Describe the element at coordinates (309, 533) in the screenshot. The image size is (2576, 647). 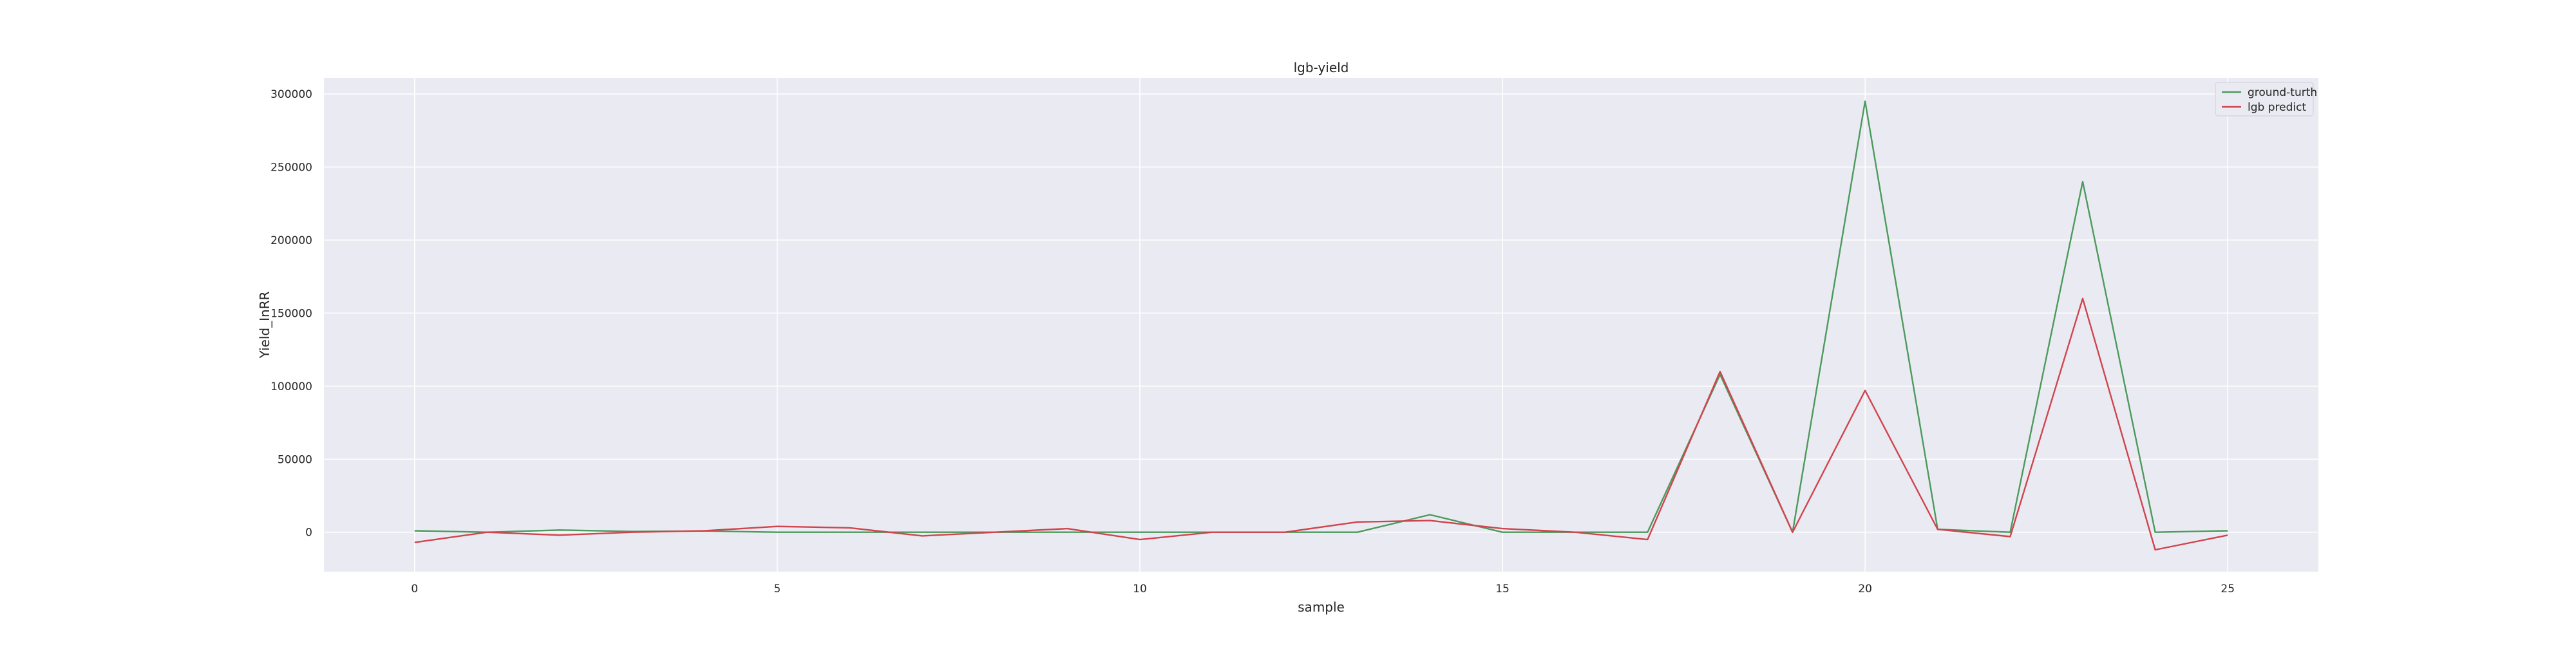
I see `y-tick-label: 0` at that location.